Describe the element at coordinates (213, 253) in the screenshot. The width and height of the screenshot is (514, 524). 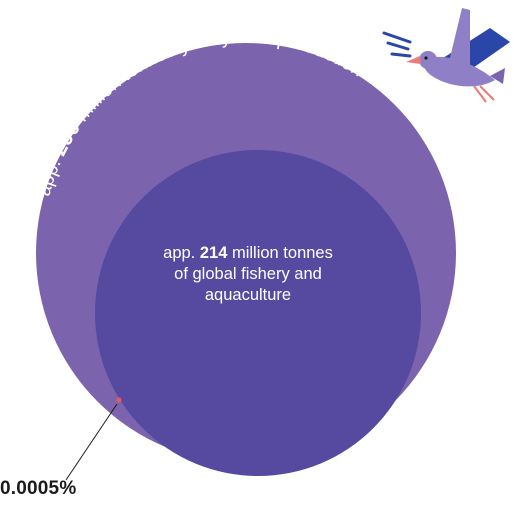
I see `inner-value: 214` at that location.